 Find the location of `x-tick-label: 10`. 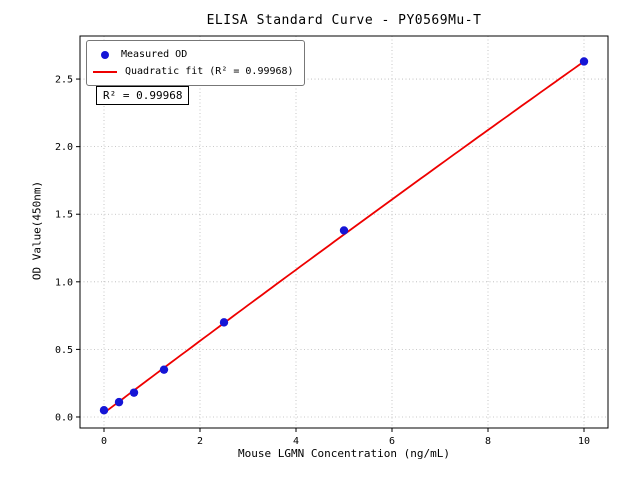

x-tick-label: 10 is located at coordinates (584, 441).